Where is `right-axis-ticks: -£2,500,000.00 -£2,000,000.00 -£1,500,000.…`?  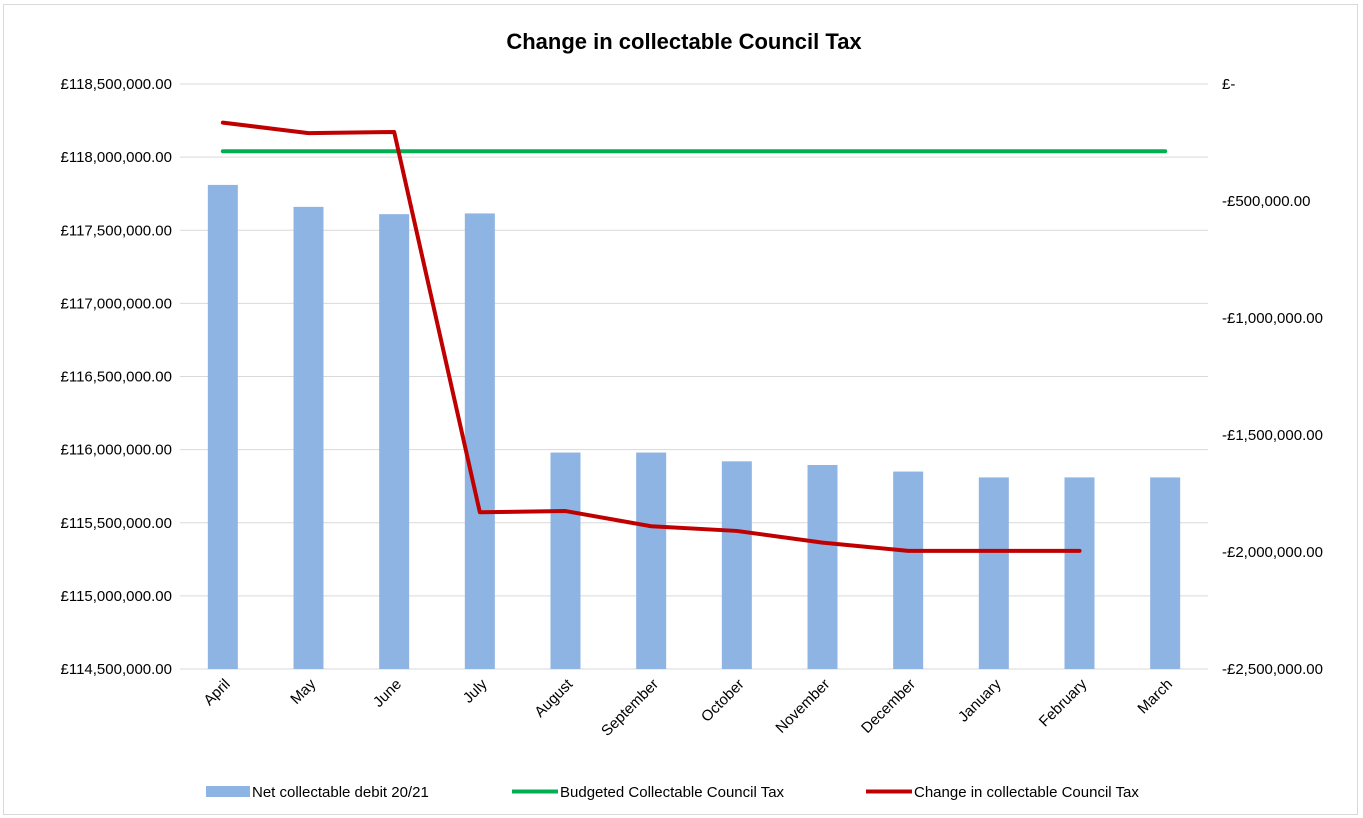
right-axis-ticks: -£2,500,000.00 -£2,000,000.00 -£1,500,000.… is located at coordinates (1272, 377).